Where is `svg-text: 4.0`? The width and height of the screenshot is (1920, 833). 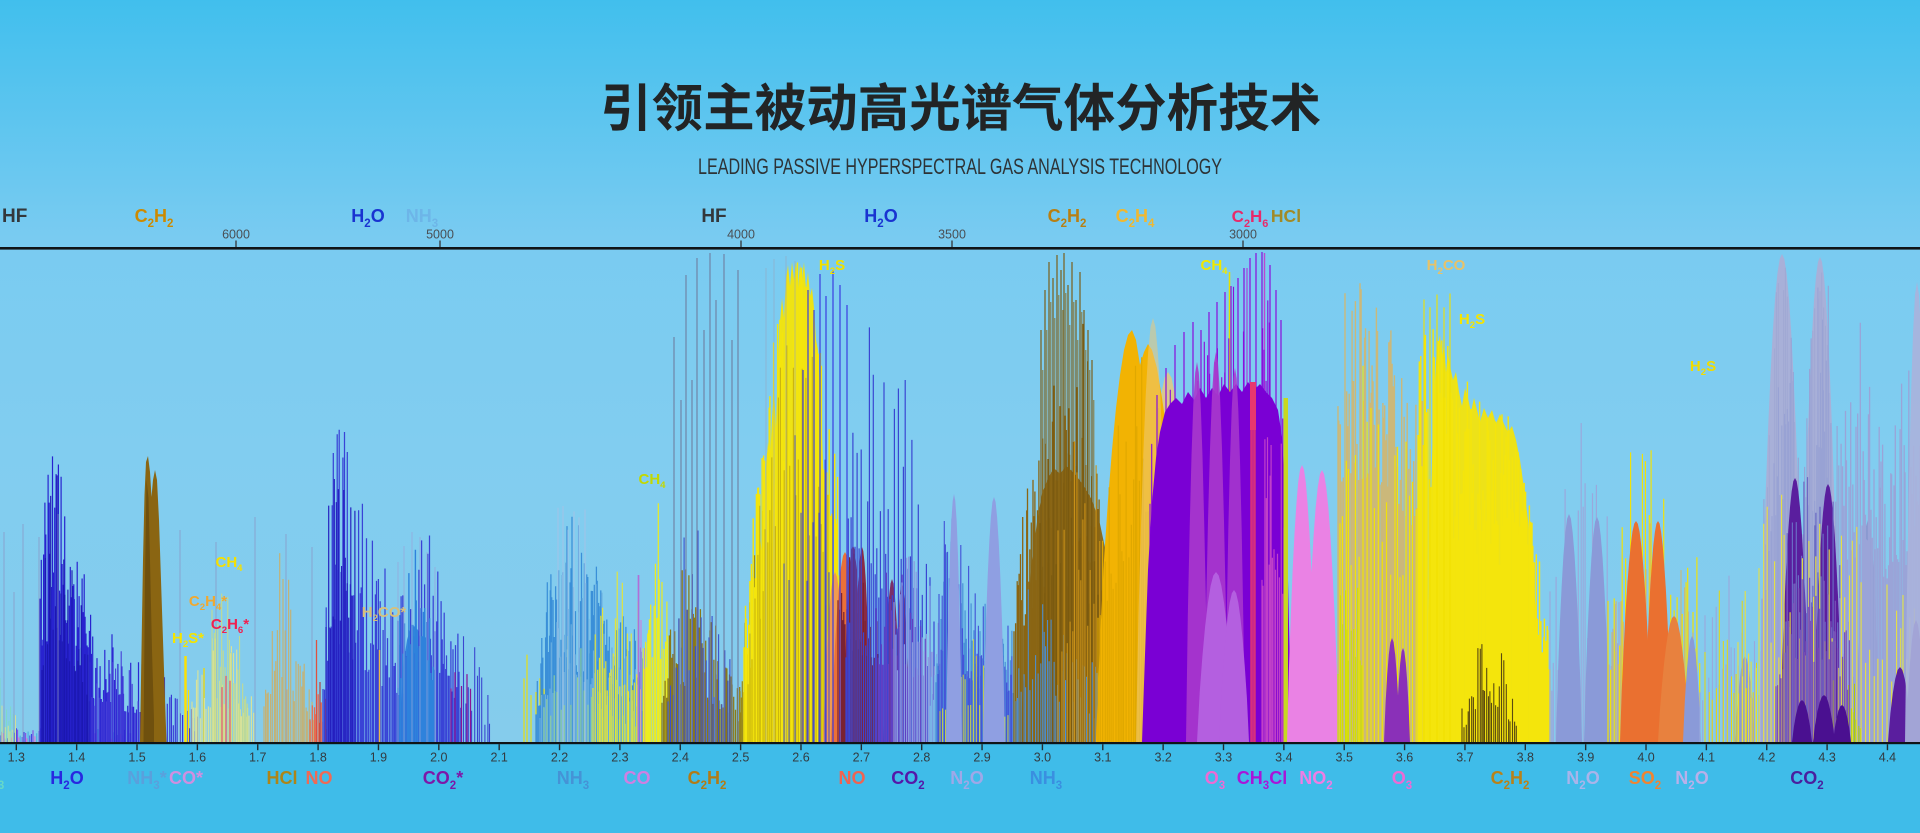 svg-text: 4.0 is located at coordinates (1645, 758).